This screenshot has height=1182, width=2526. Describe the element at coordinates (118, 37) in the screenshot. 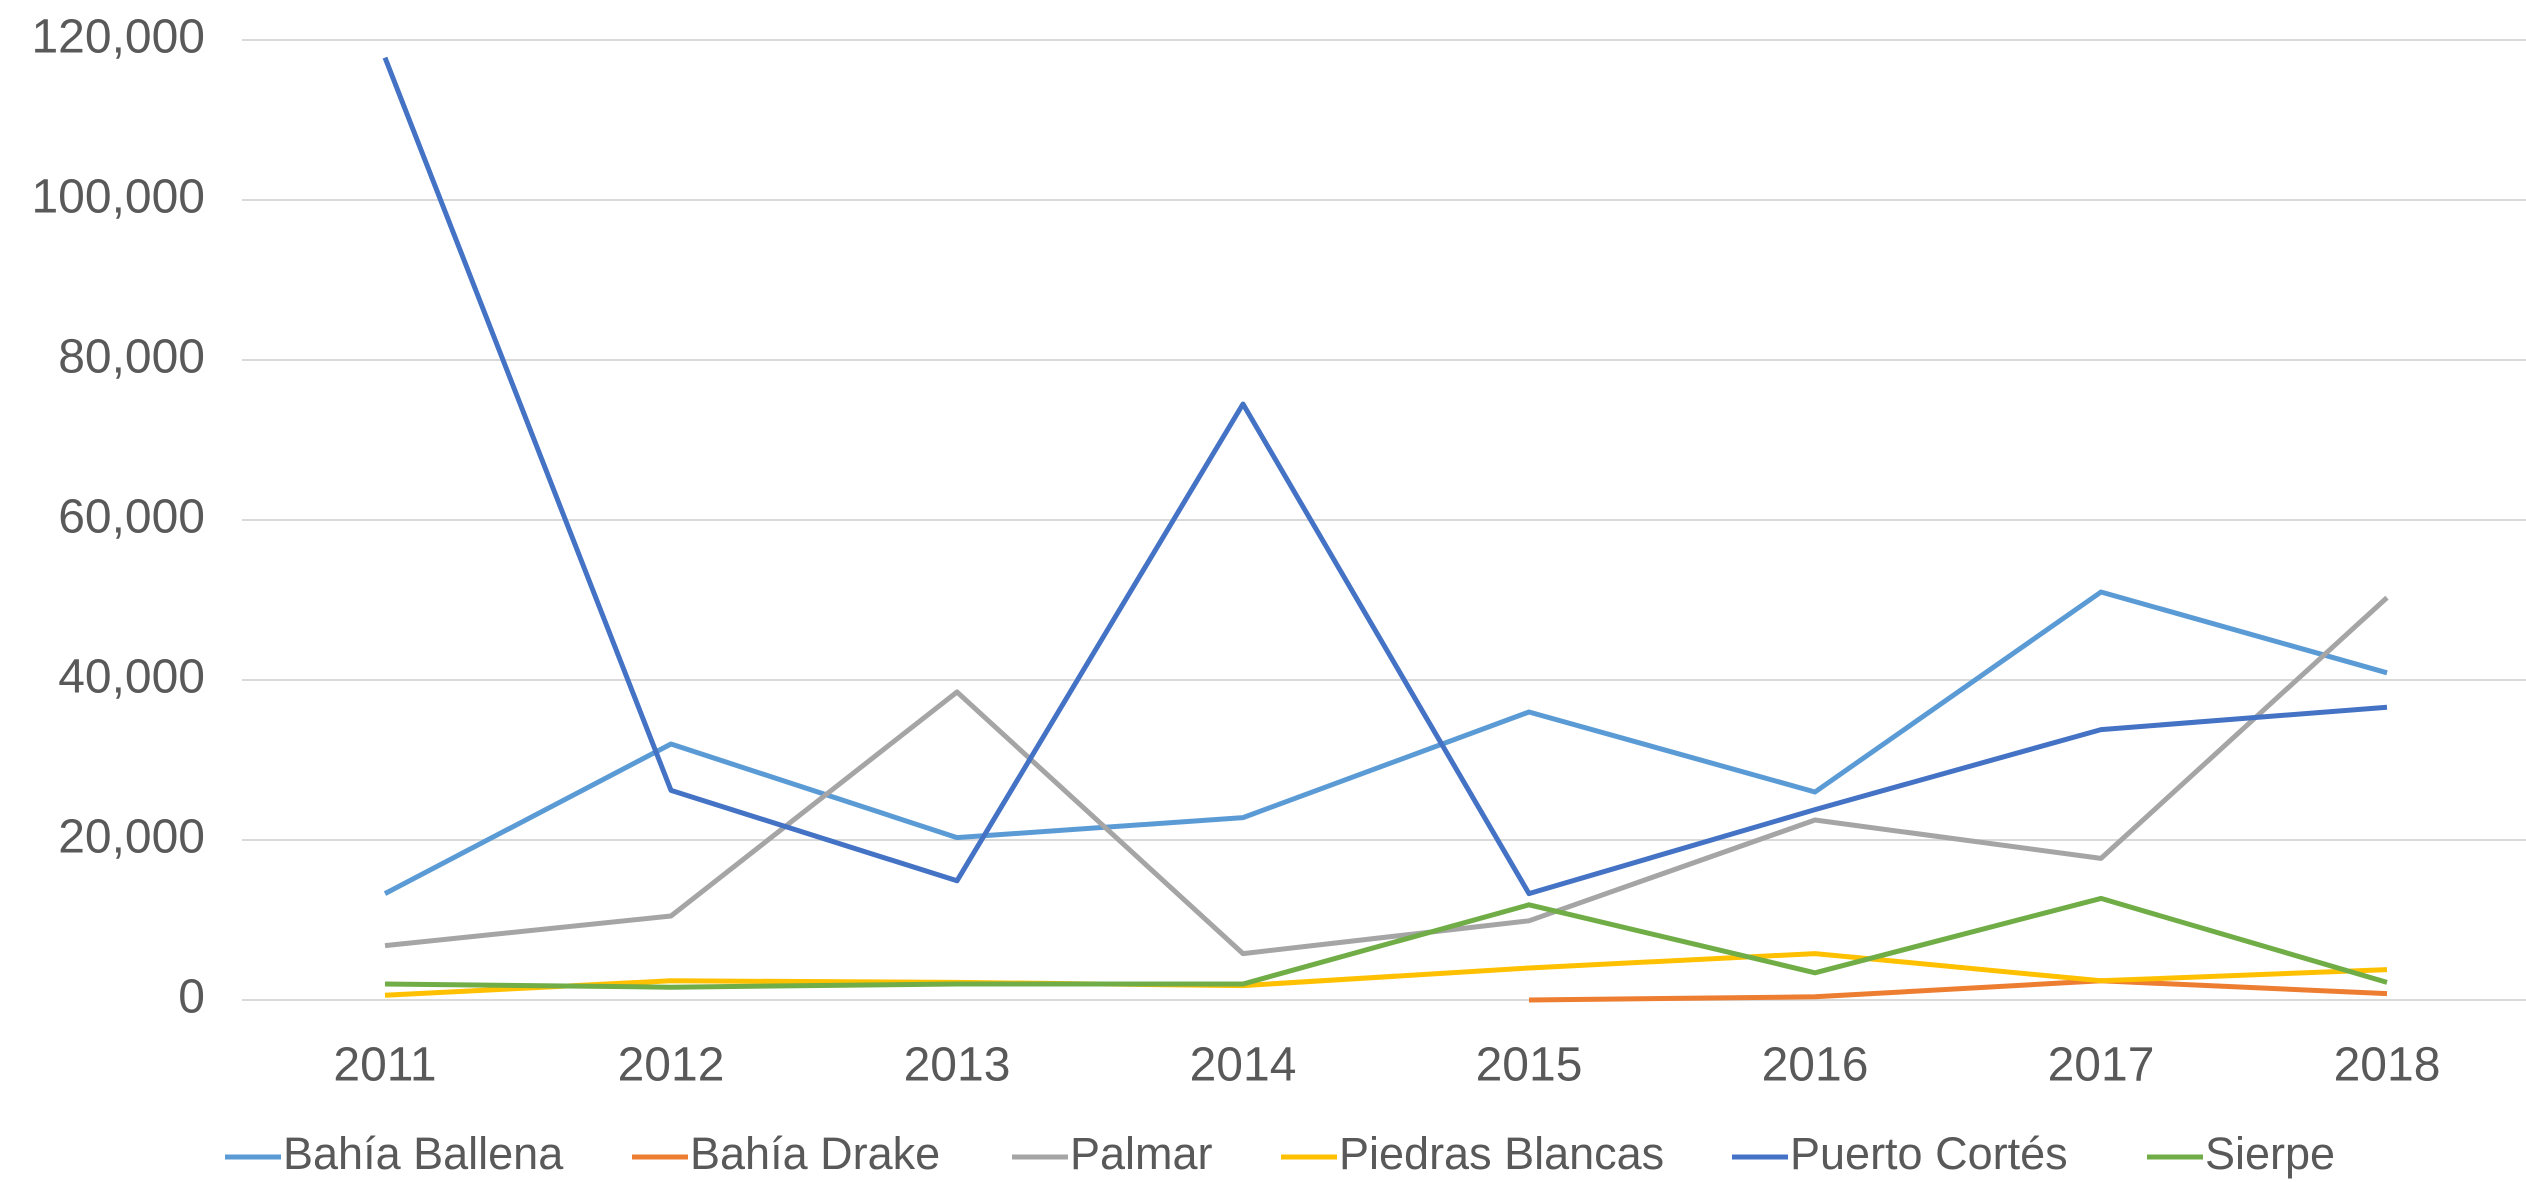

I see `y-tick-label: 120,000` at that location.